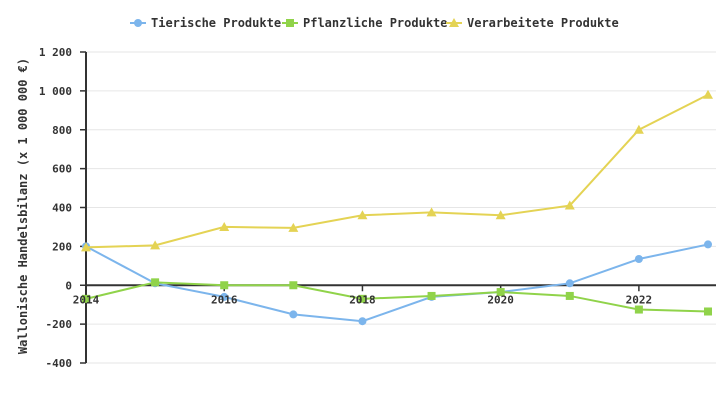 This screenshot has width=725, height=400. Describe the element at coordinates (55, 91) in the screenshot. I see `y-tick-label: 1 000` at that location.